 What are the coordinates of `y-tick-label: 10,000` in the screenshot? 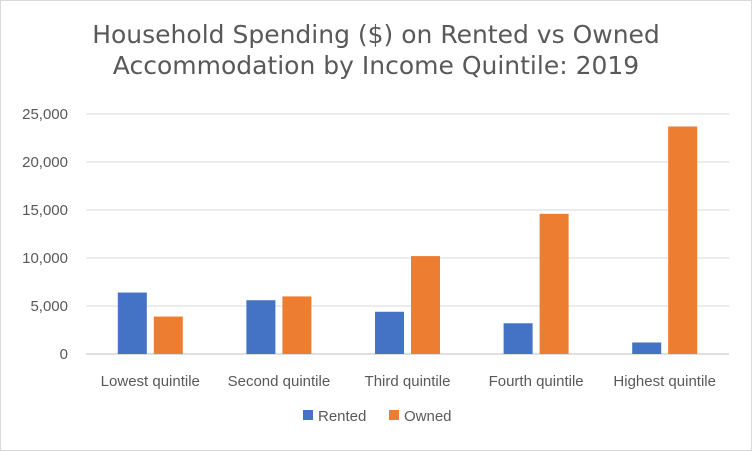 It's located at (45, 258).